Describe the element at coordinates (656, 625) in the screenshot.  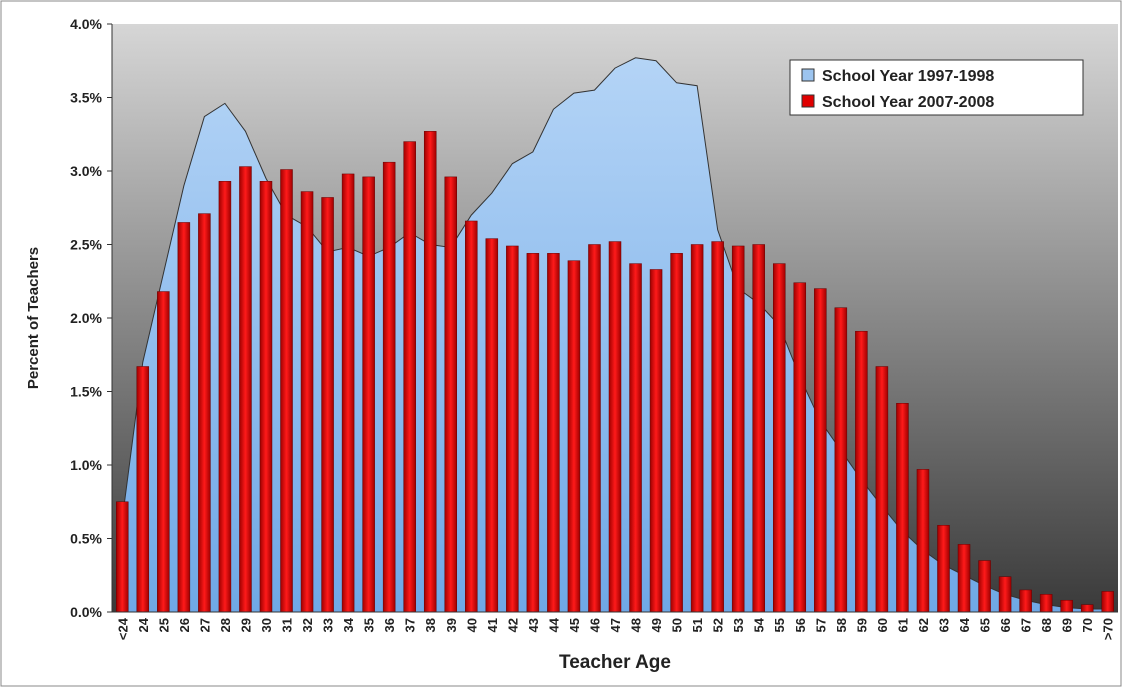
I see `x-tick-label: 49` at that location.